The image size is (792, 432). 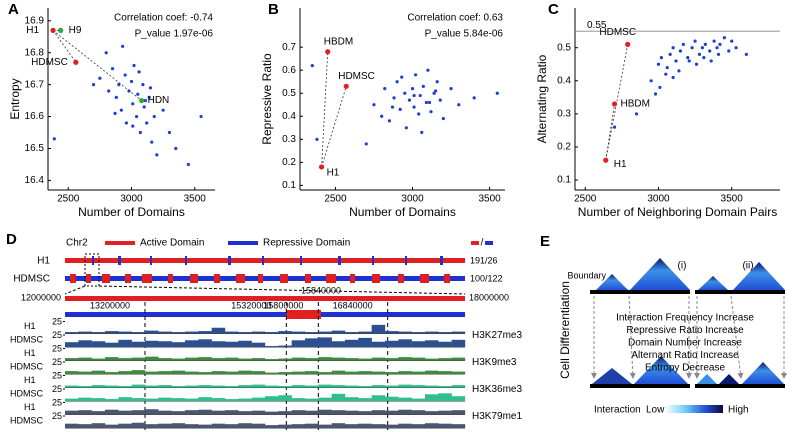 What do you see at coordinates (289, 139) in the screenshot?
I see `y-tick-label: 0.3` at bounding box center [289, 139].